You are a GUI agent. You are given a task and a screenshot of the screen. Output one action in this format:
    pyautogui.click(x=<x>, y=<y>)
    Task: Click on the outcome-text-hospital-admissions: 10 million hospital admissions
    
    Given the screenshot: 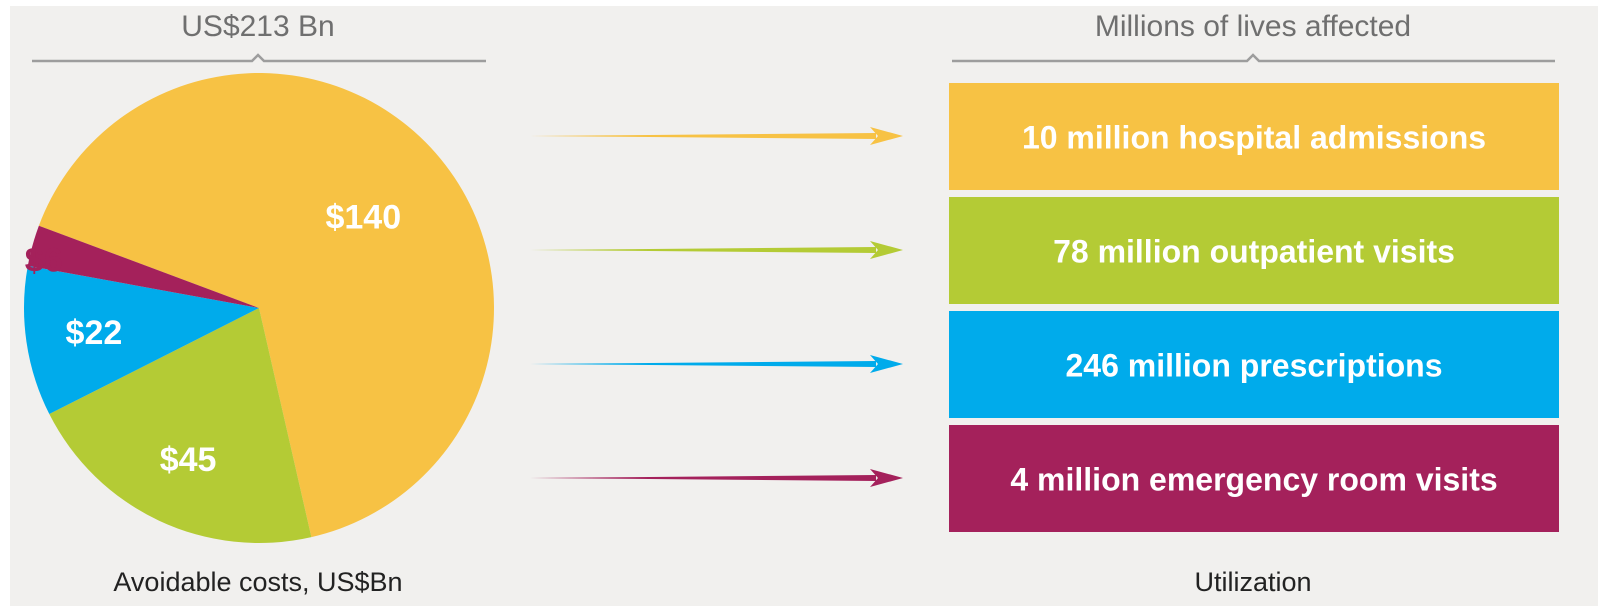 What is the action you would take?
    pyautogui.click(x=1254, y=138)
    